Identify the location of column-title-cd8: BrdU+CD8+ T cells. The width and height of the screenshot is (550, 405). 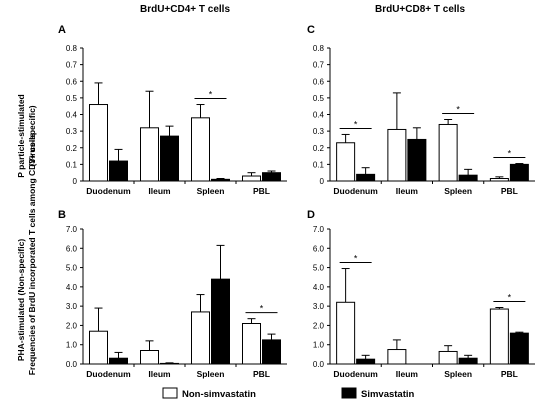
(420, 9).